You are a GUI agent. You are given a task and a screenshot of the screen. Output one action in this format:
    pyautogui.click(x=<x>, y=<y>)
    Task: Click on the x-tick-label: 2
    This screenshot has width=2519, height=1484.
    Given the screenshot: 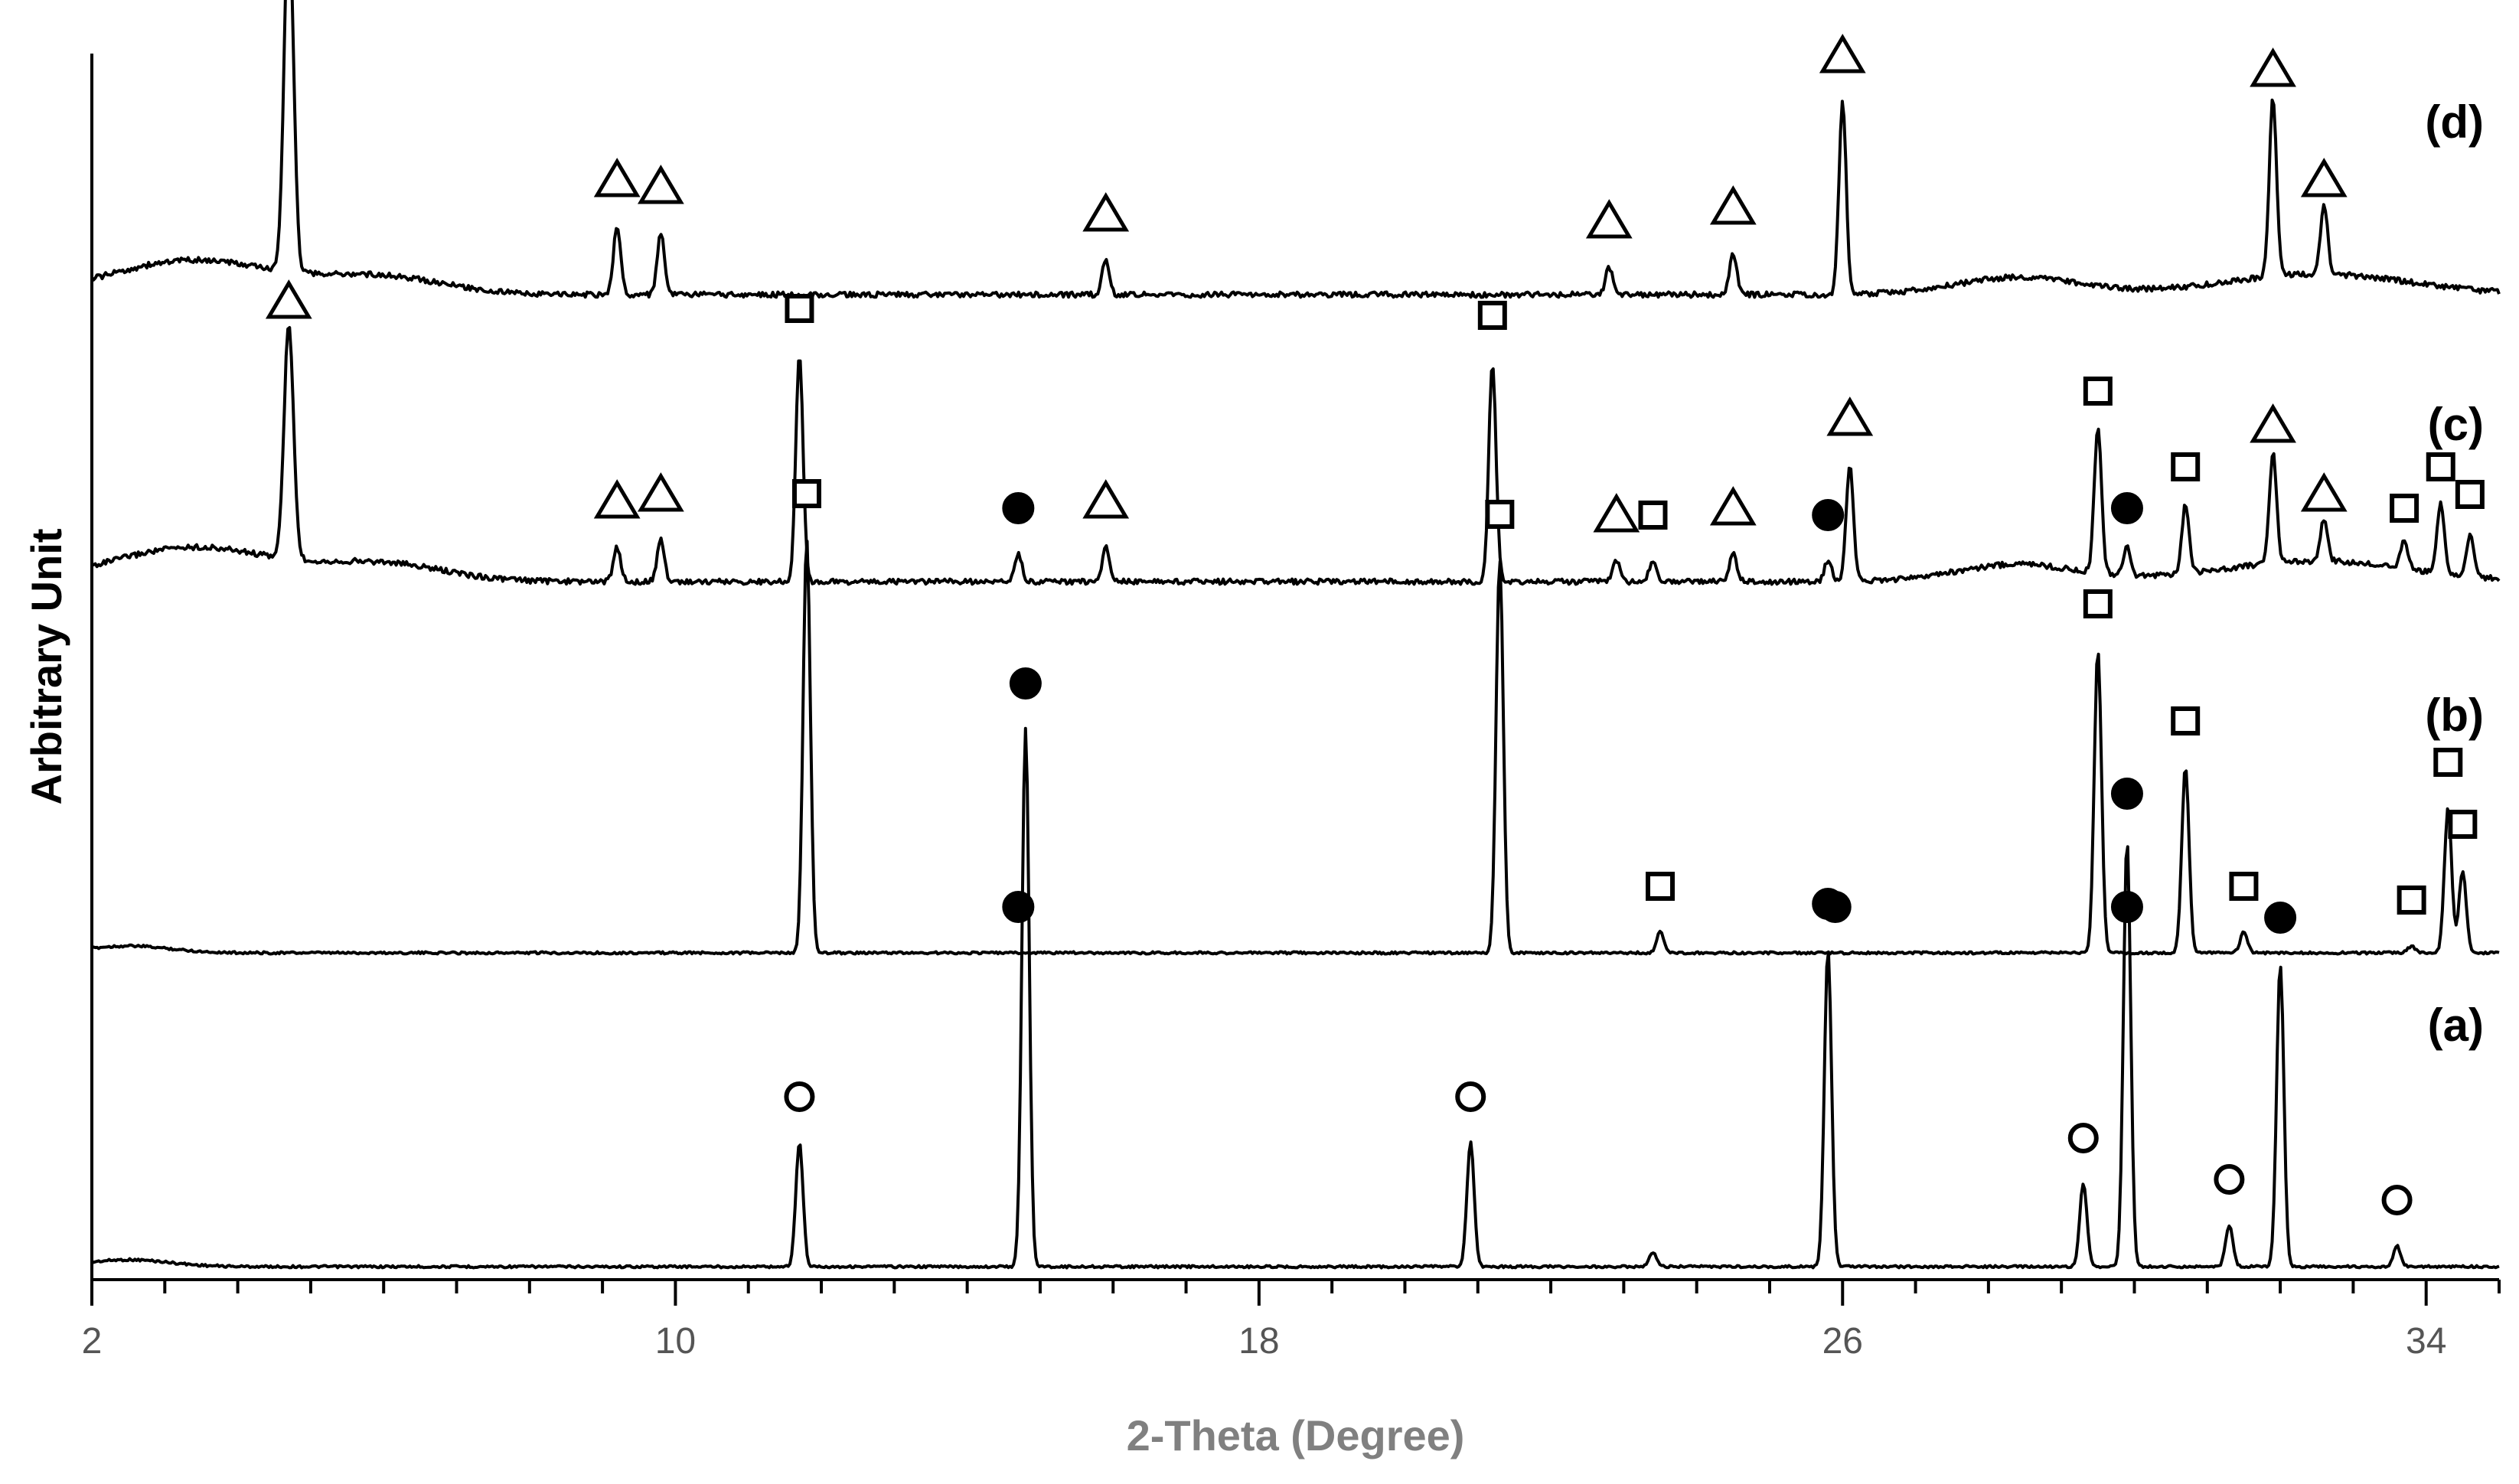 What is the action you would take?
    pyautogui.click(x=92, y=1341)
    